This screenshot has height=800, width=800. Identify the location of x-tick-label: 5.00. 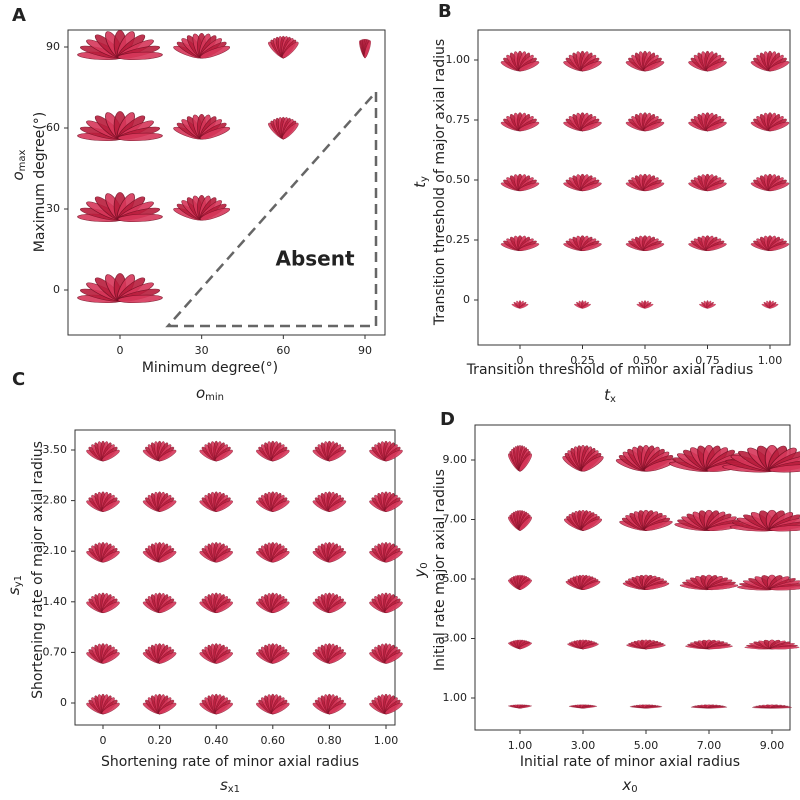
(646, 745).